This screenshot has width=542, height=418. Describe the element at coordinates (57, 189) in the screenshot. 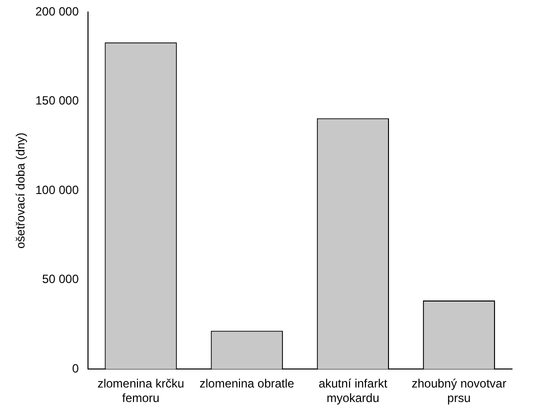

I see `y-tick-label: 100 000` at that location.